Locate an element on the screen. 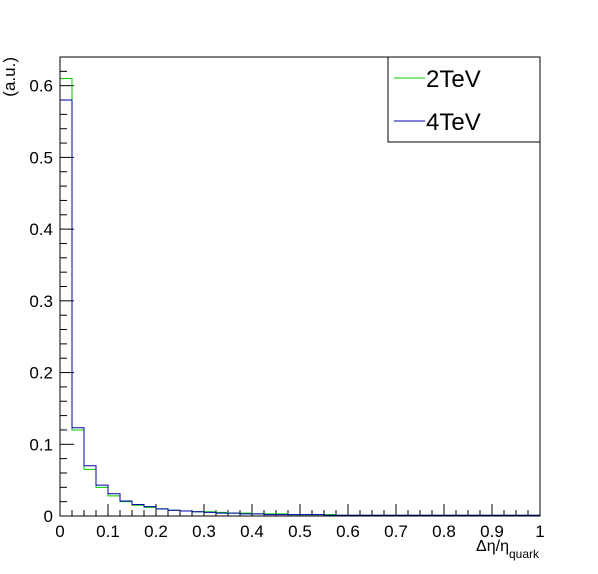 This screenshot has width=598, height=574. legend-label-2tev: 2TeV is located at coordinates (453, 79).